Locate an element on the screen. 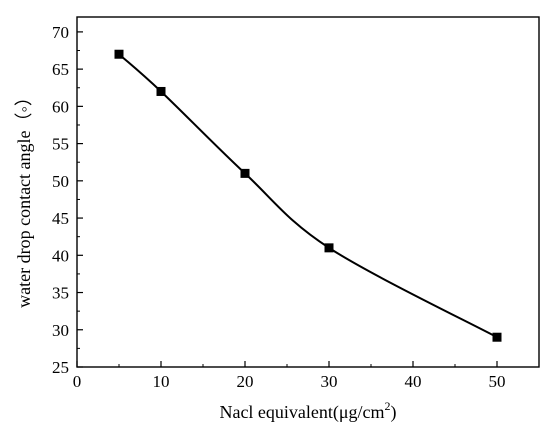  x-tick-label-2: 20 is located at coordinates (245, 381).